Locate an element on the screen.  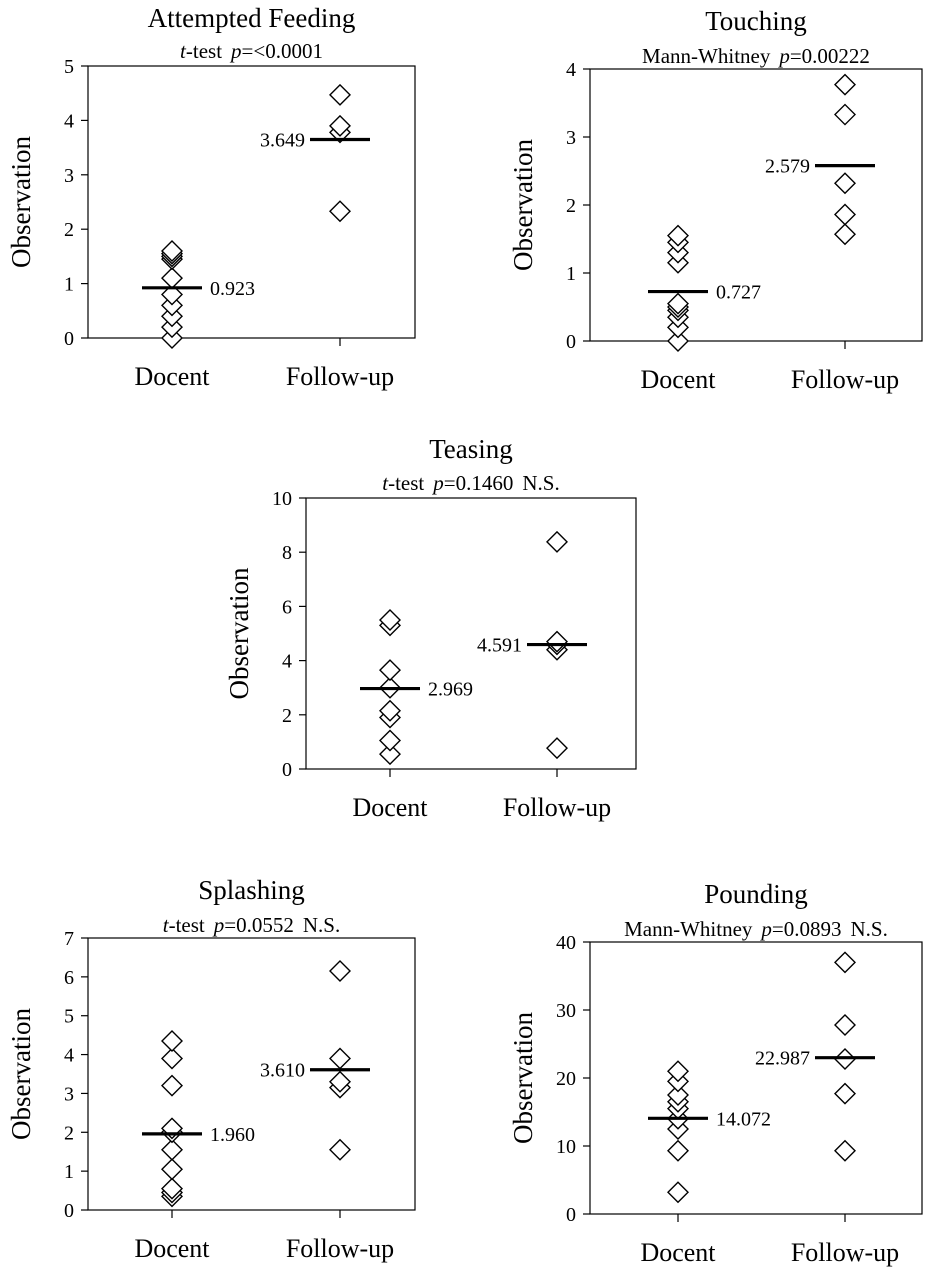
test-annotation: Mann-Whitney p=0.00222 is located at coordinates (756, 56).